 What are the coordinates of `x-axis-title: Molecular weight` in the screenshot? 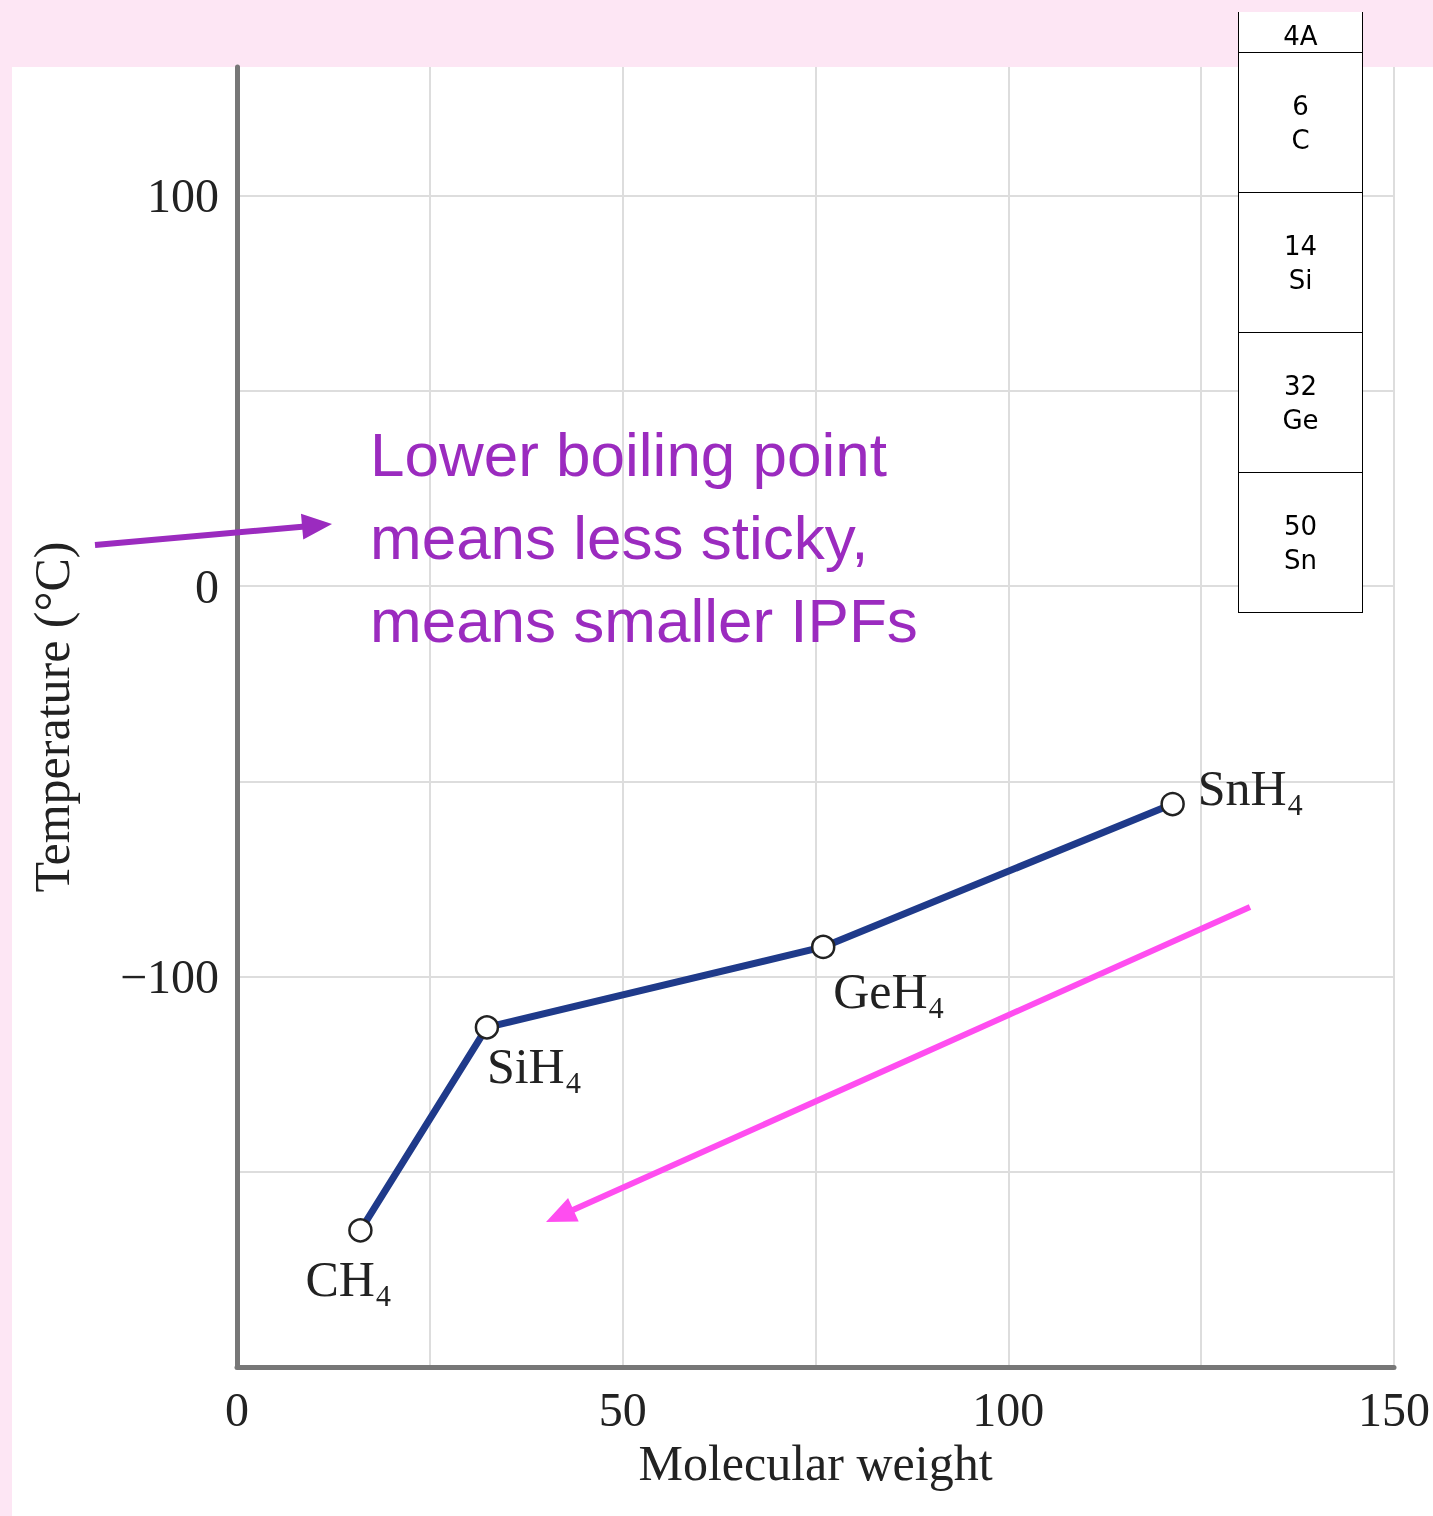 It's located at (815, 1462).